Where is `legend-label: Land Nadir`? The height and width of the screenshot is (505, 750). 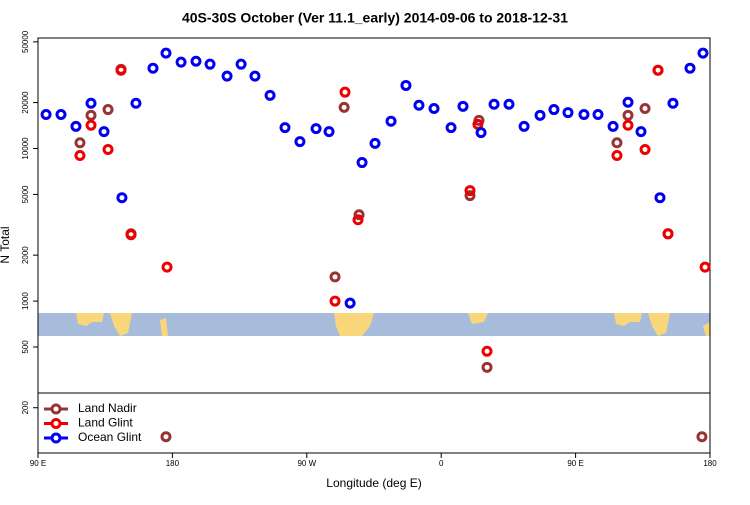 legend-label: Land Nadir is located at coordinates (107, 408).